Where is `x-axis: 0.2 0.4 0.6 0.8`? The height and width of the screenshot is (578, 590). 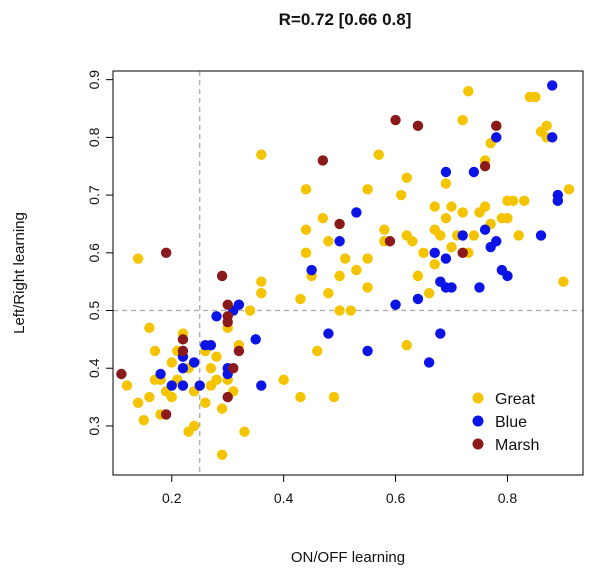 x-axis: 0.2 0.4 0.6 0.8 is located at coordinates (339, 490).